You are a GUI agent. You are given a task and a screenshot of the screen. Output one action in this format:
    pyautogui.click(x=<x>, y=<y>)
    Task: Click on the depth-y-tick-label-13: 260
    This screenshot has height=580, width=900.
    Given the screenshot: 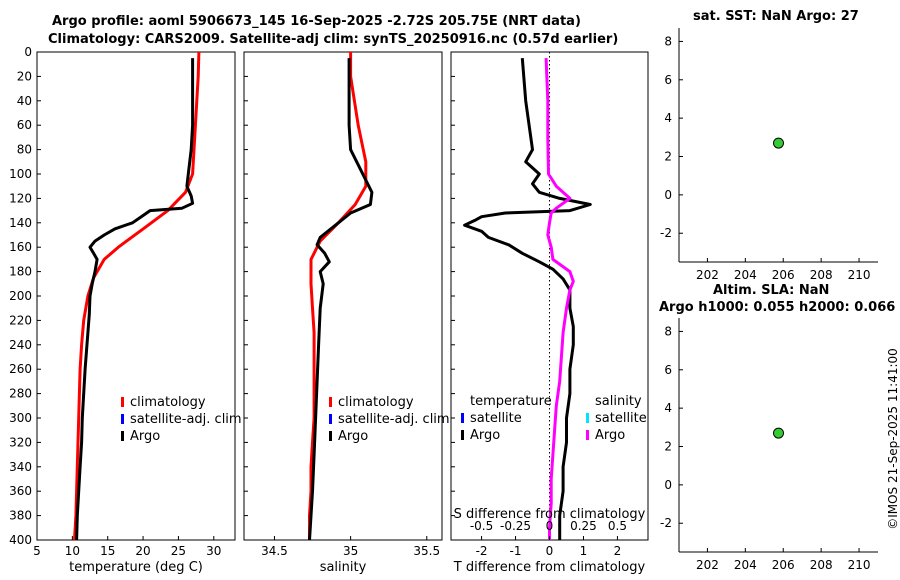 What is the action you would take?
    pyautogui.click(x=20, y=369)
    